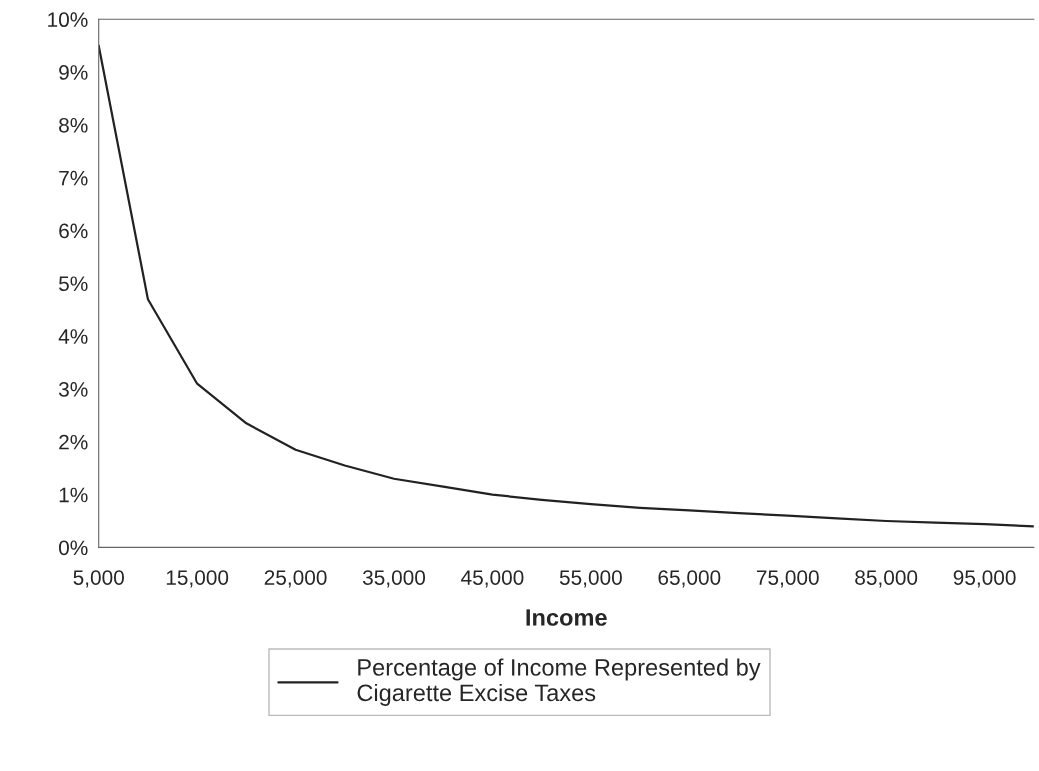  I want to click on x-tick-label: 5,000, so click(98, 579).